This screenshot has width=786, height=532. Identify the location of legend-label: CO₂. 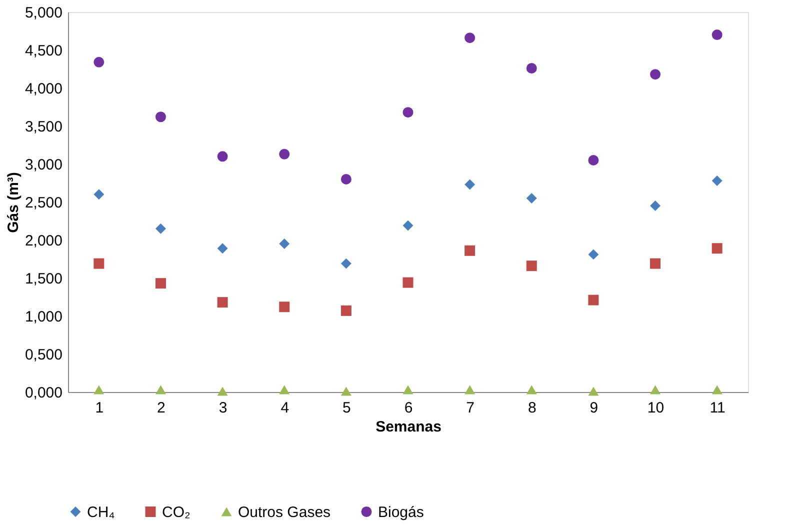
(176, 512).